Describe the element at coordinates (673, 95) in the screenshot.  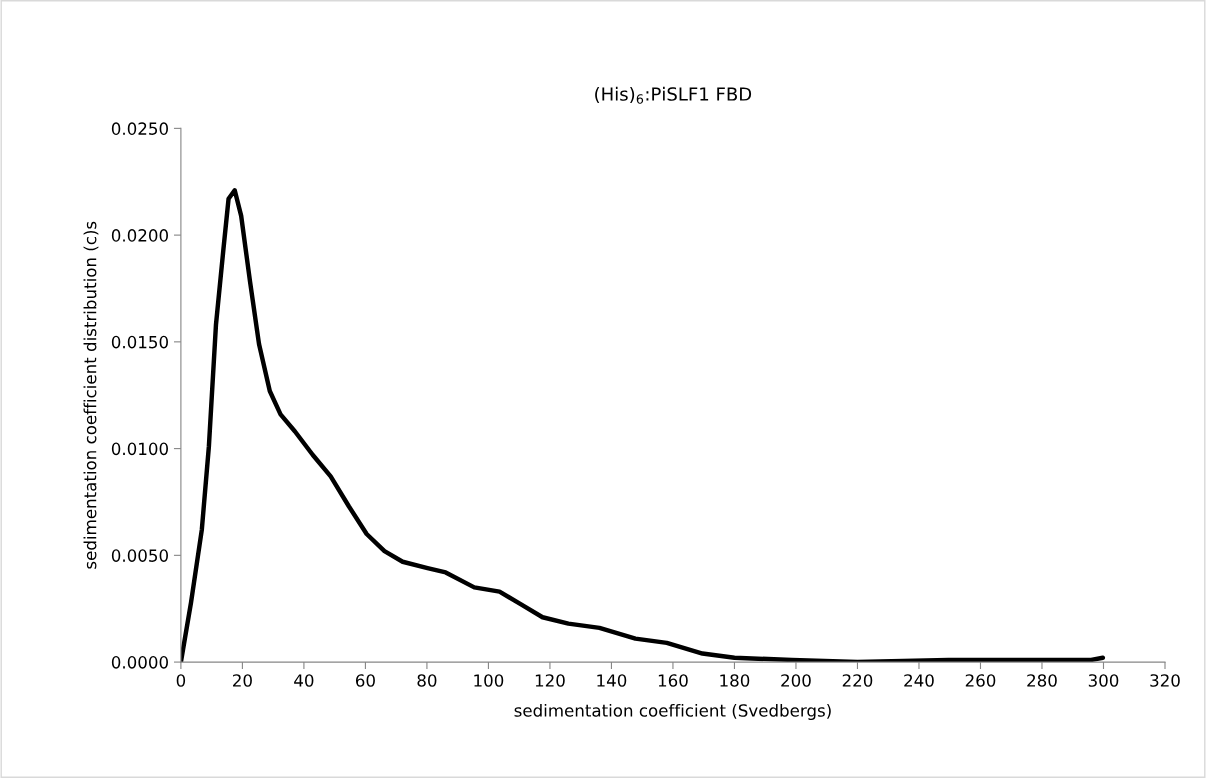
I see `chart-title: (His)$_{6}$:PiSLF1 FBD` at that location.